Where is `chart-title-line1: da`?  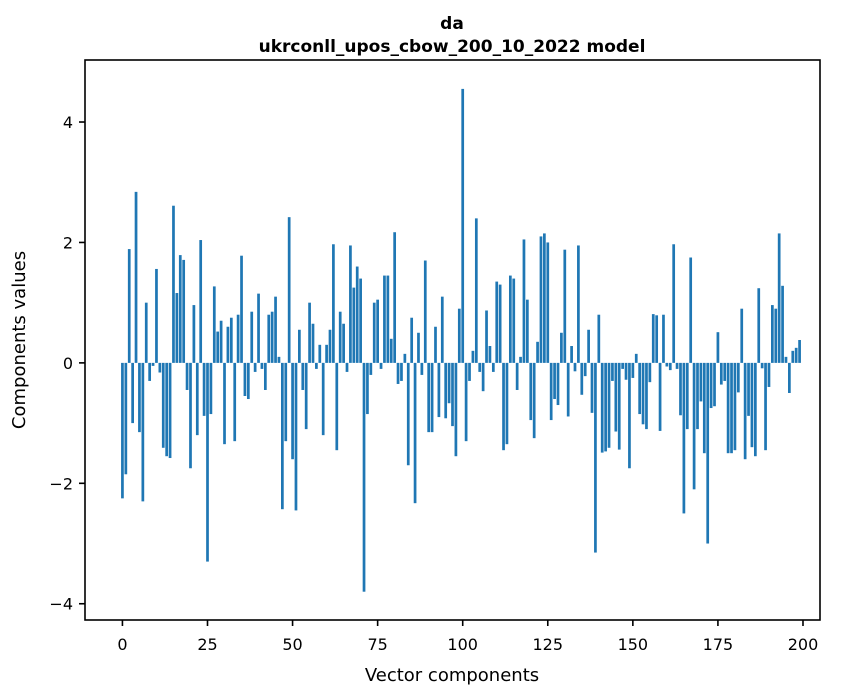
chart-title-line1: da is located at coordinates (452, 24).